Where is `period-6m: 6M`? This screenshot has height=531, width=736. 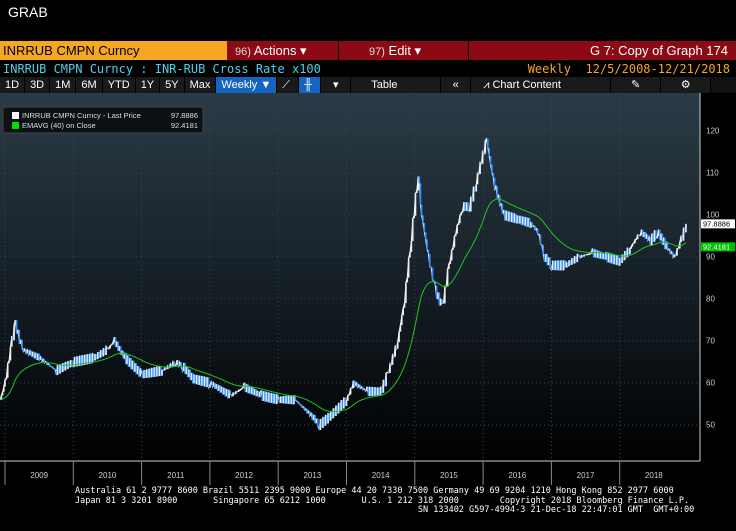 period-6m: 6M is located at coordinates (89, 85).